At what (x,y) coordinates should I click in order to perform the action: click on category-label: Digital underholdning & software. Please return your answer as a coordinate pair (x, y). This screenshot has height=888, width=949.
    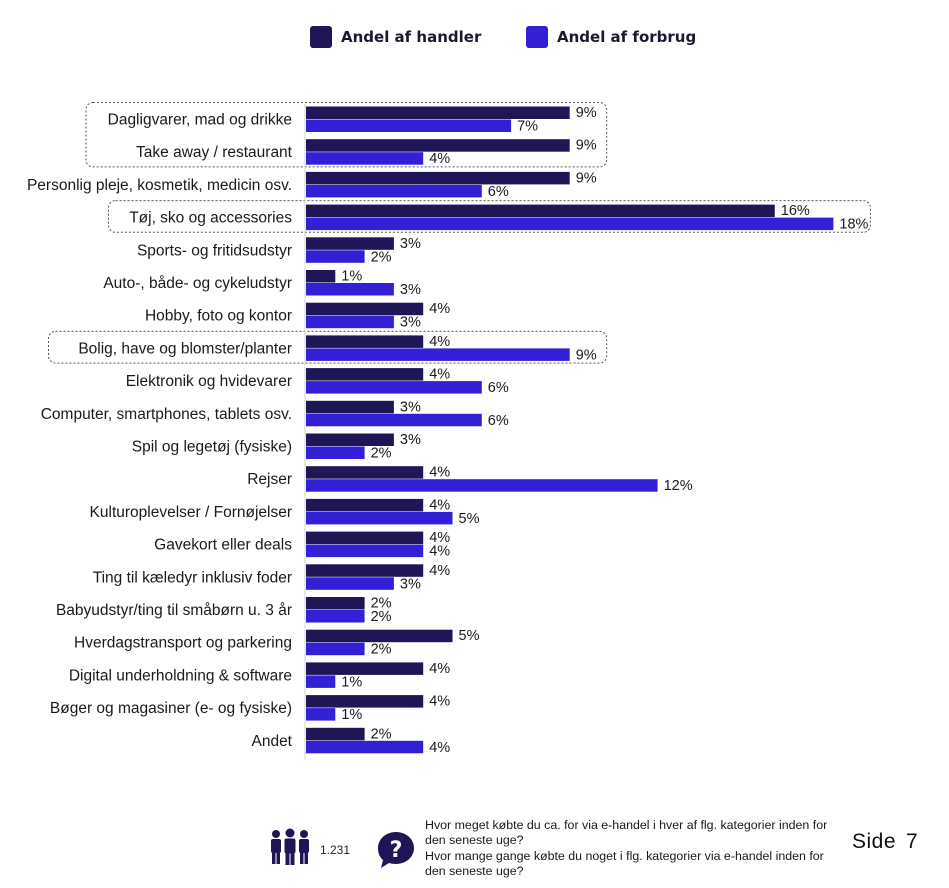
    Looking at the image, I should click on (180, 675).